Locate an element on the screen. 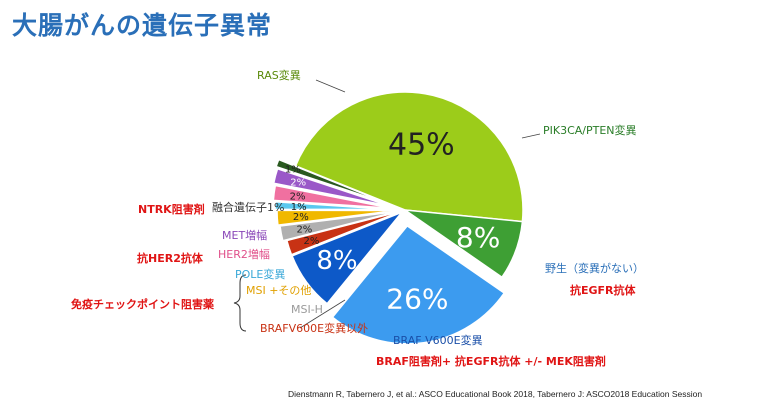 This screenshot has width=760, height=406. pie-braf-v600e is located at coordinates (348, 257).